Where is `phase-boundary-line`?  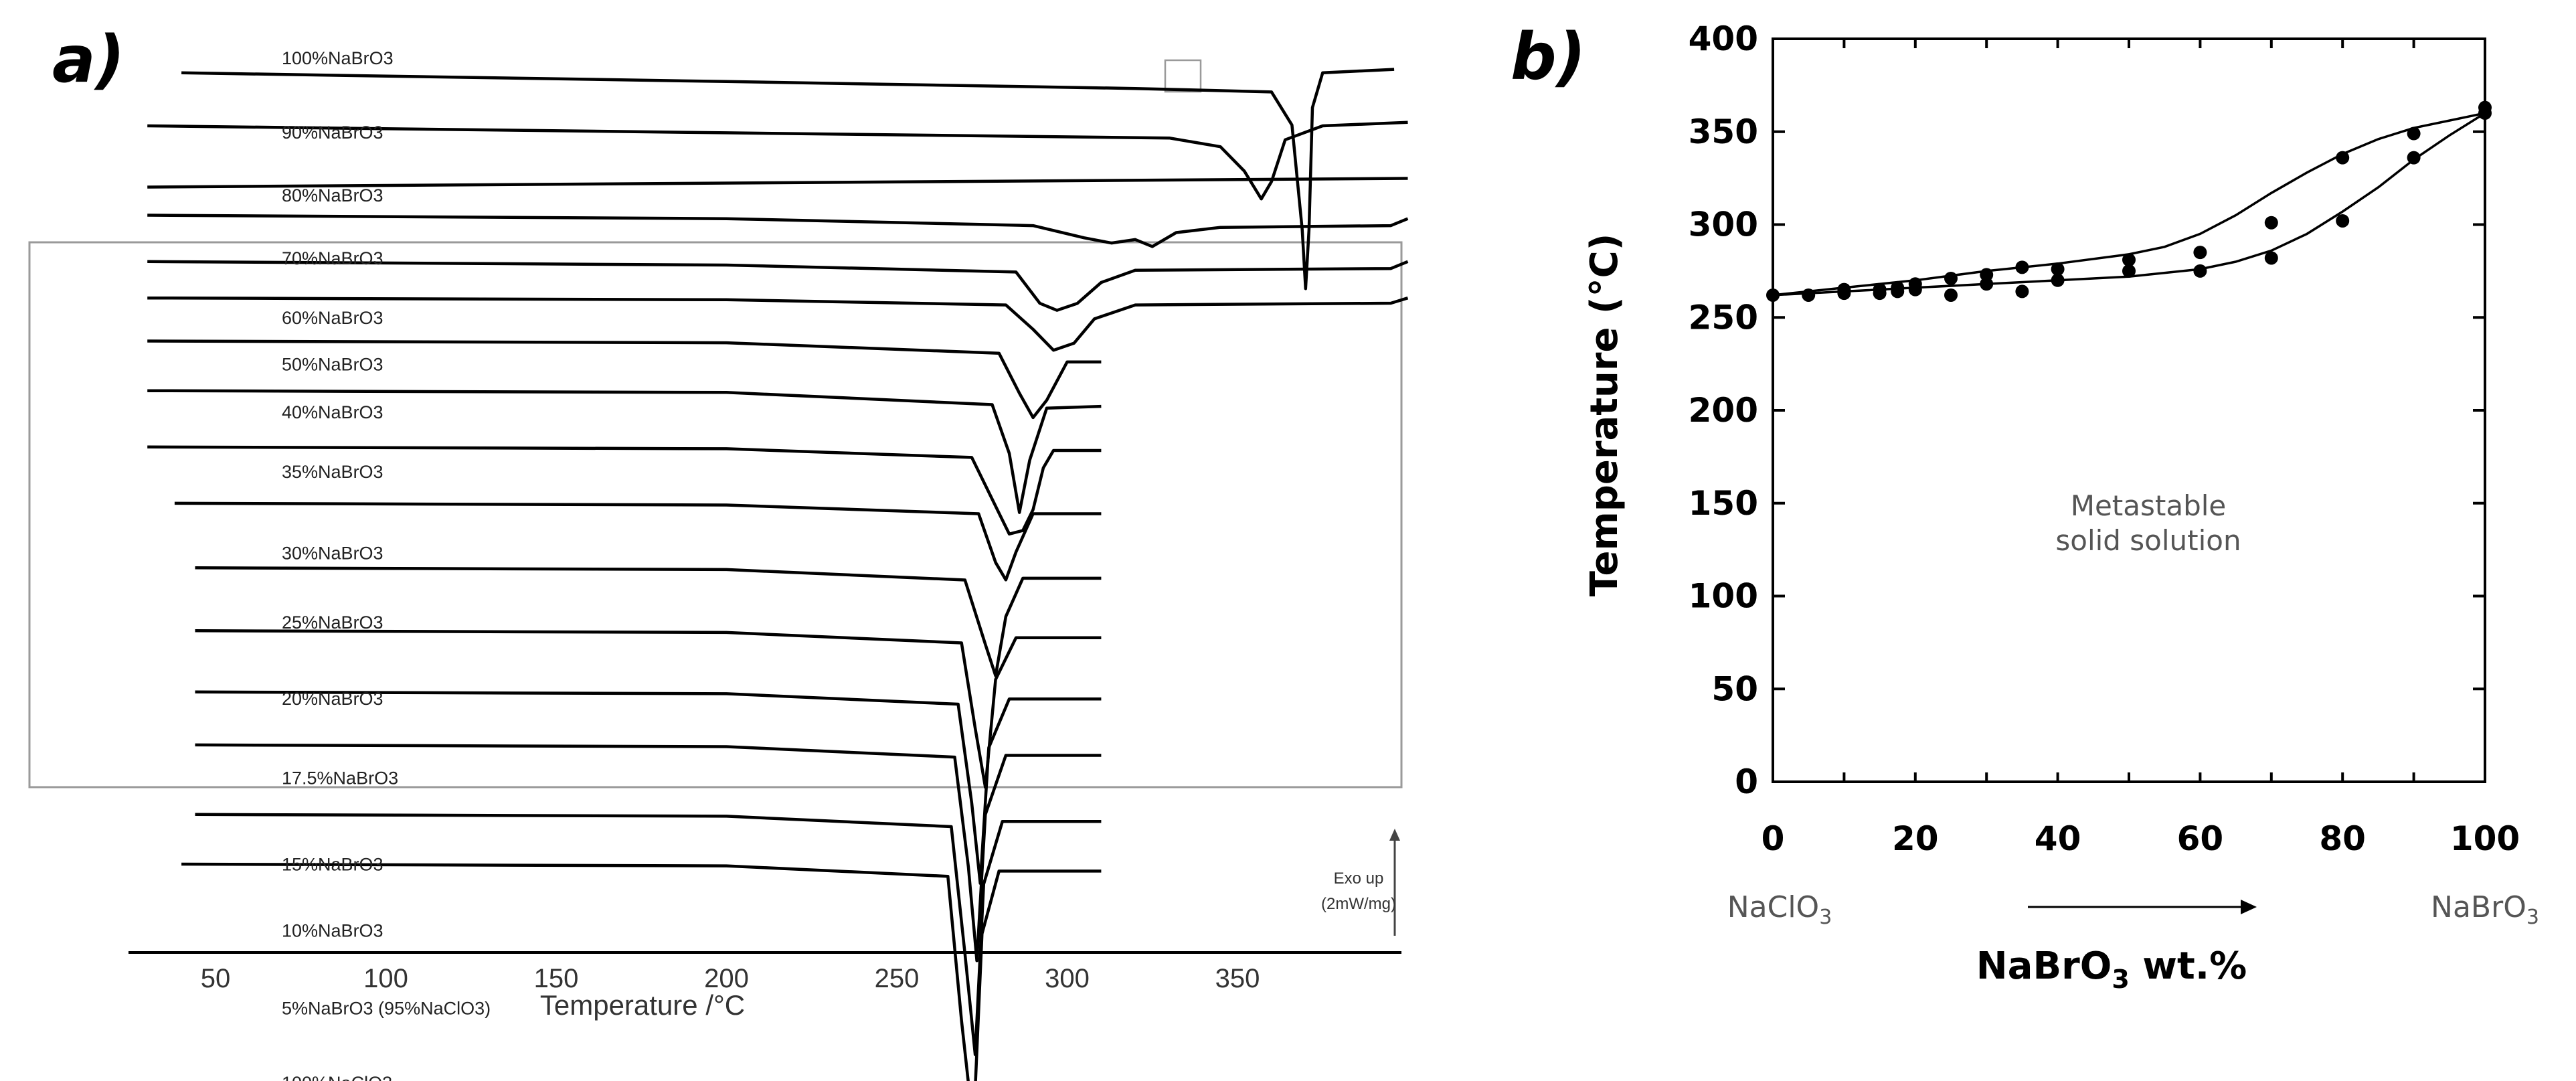
phase-boundary-line is located at coordinates (2129, 204).